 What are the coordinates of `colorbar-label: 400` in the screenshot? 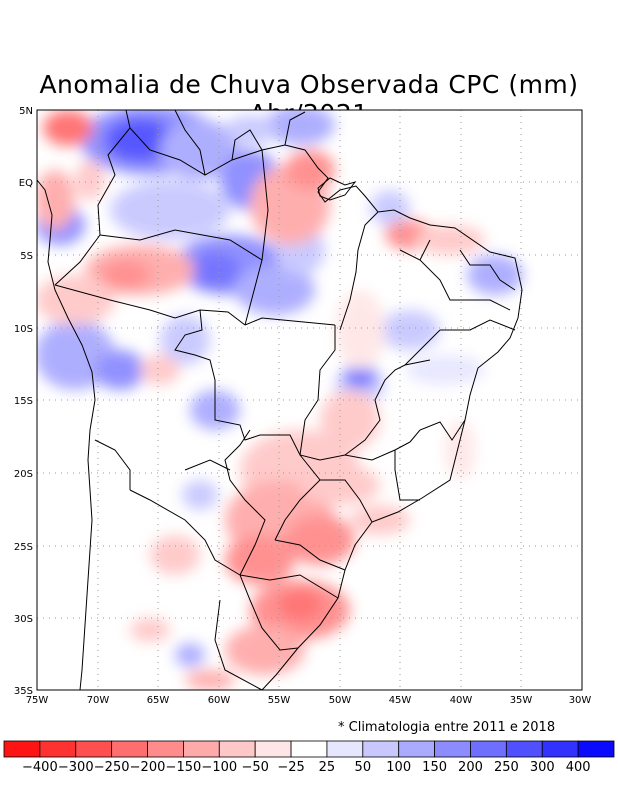 It's located at (578, 767).